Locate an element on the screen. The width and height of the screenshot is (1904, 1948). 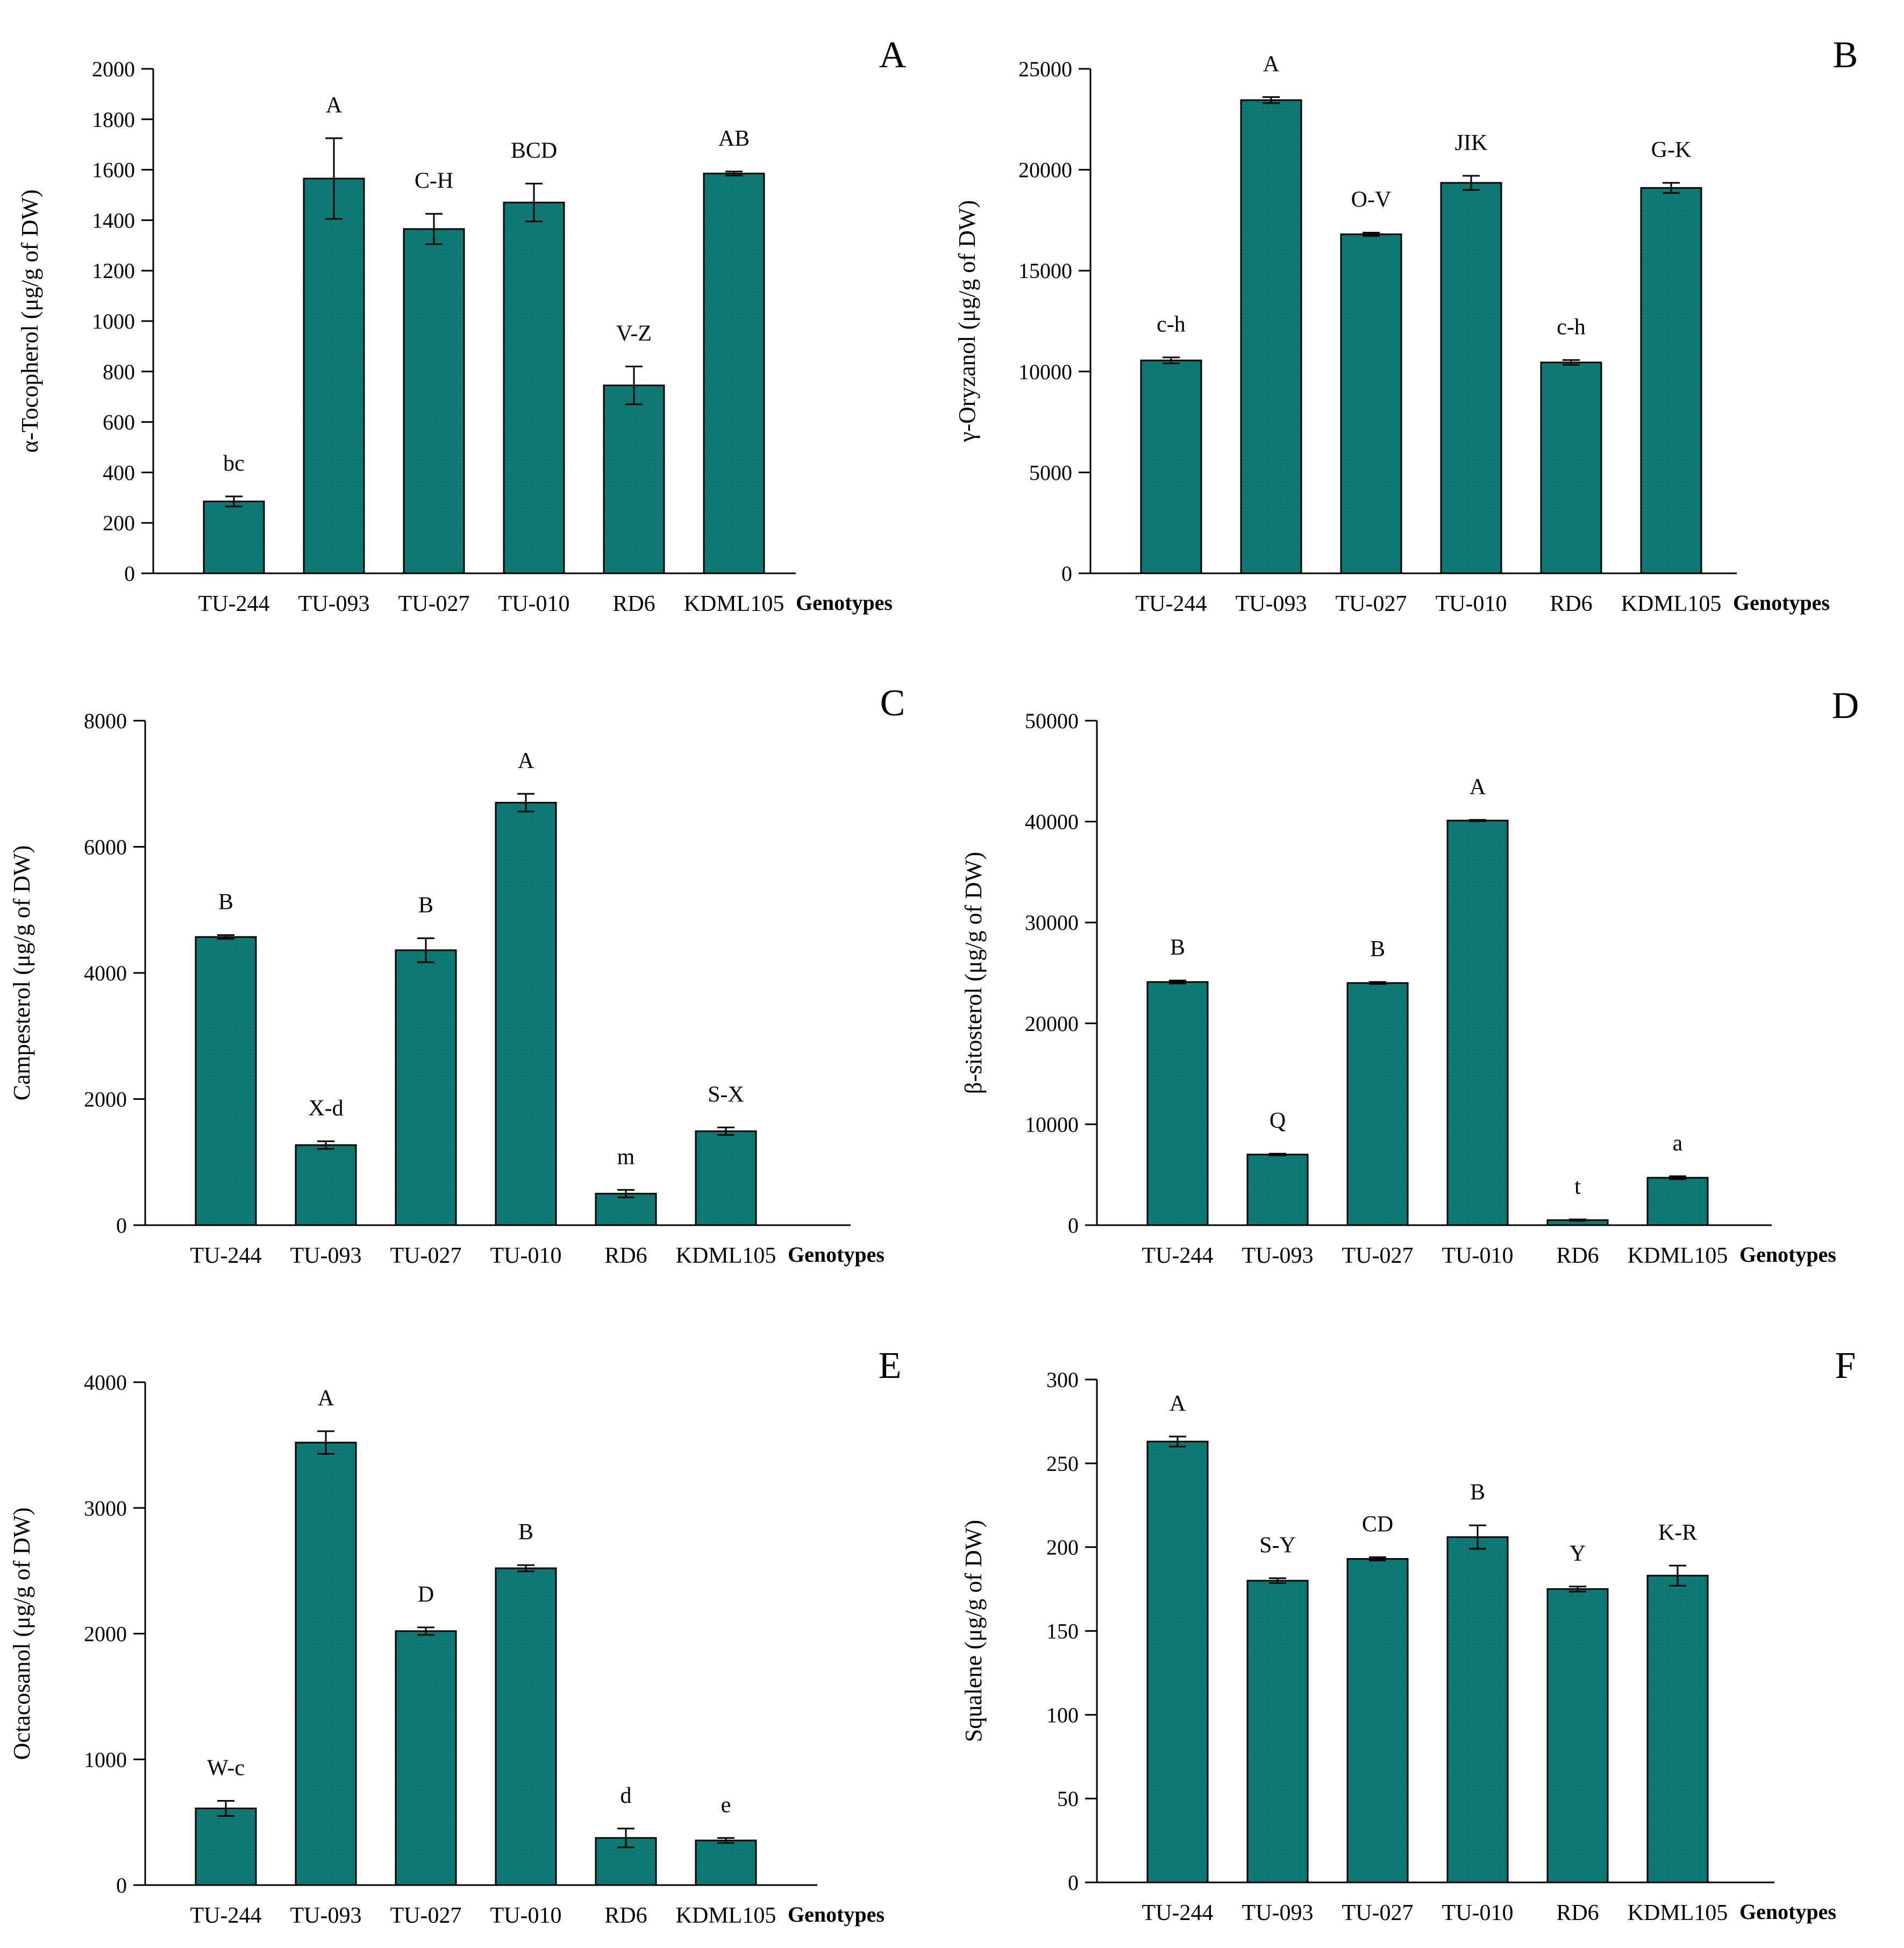
chart-f-x-tick-label-1: TU-093 is located at coordinates (1278, 1913).